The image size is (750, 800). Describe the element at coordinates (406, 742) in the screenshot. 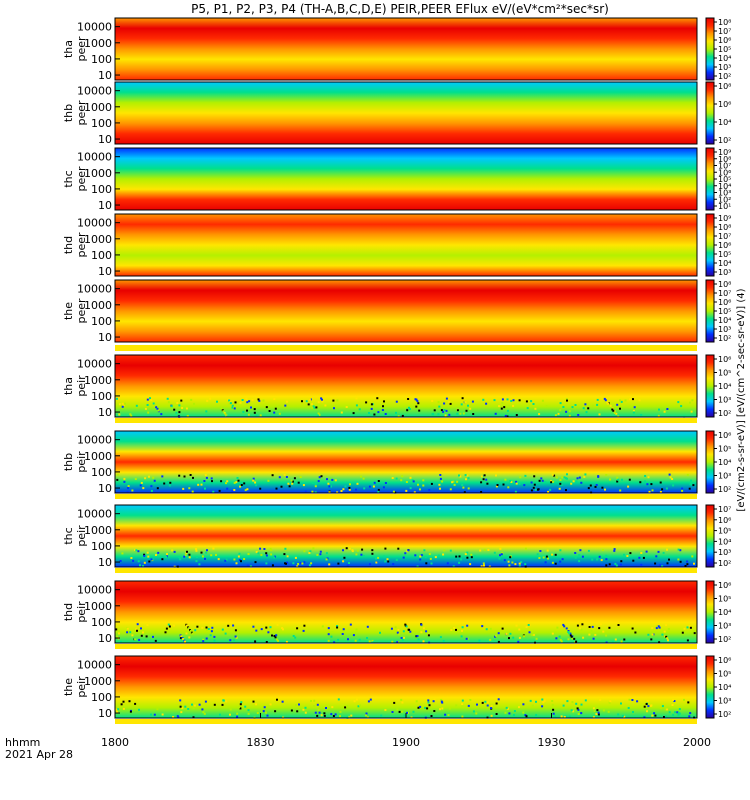

I see `x-tick-label: 1900` at that location.